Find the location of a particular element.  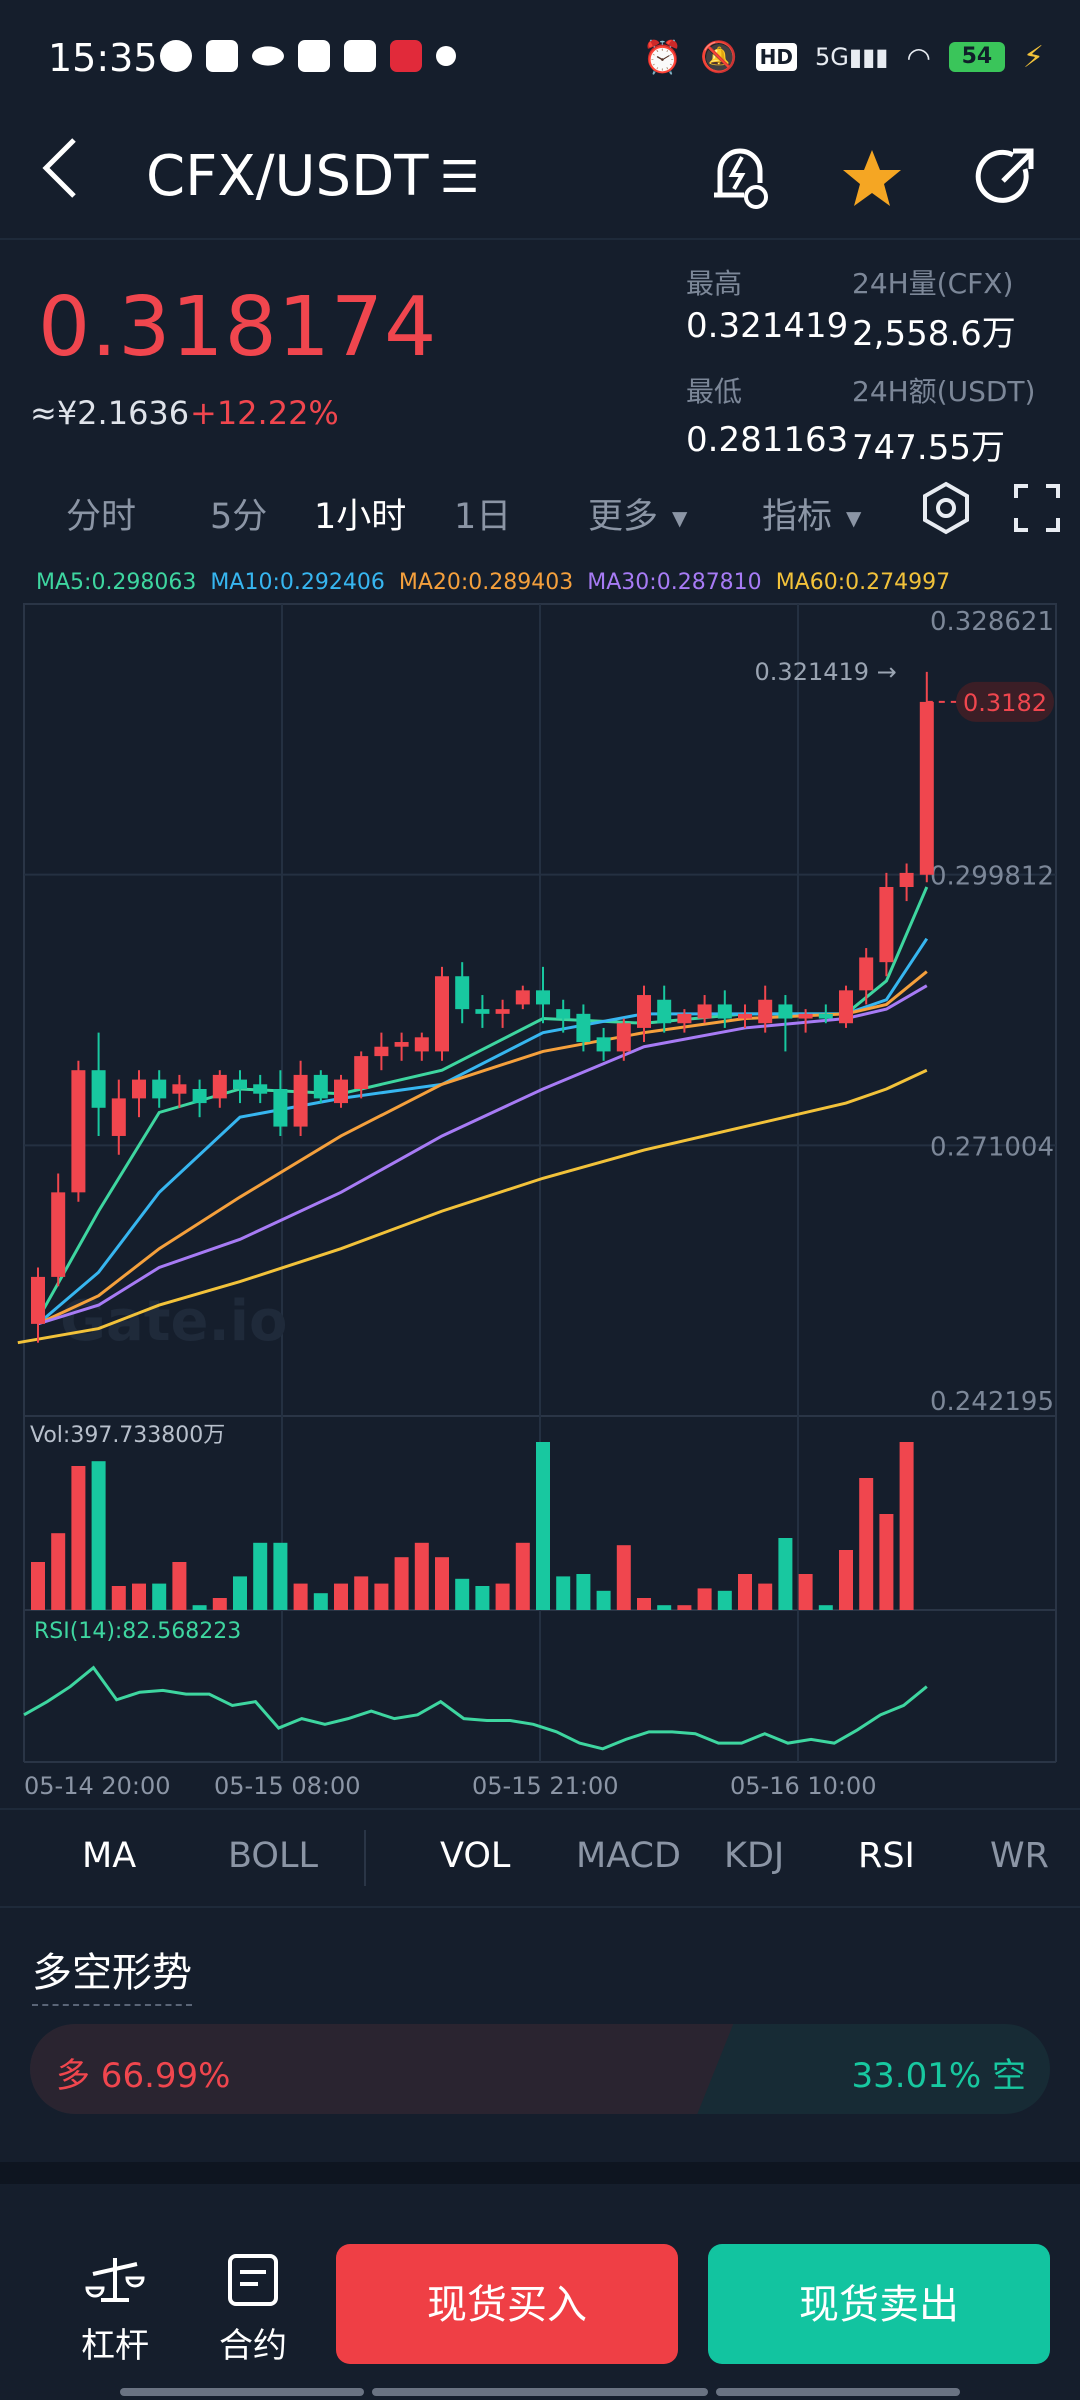

bell-alert-icon is located at coordinates (741, 178).